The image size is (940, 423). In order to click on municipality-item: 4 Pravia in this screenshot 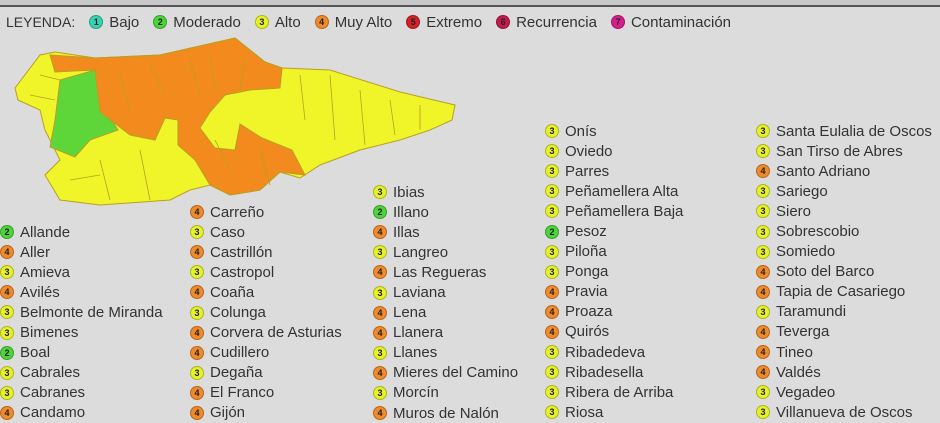, I will do `click(614, 292)`.